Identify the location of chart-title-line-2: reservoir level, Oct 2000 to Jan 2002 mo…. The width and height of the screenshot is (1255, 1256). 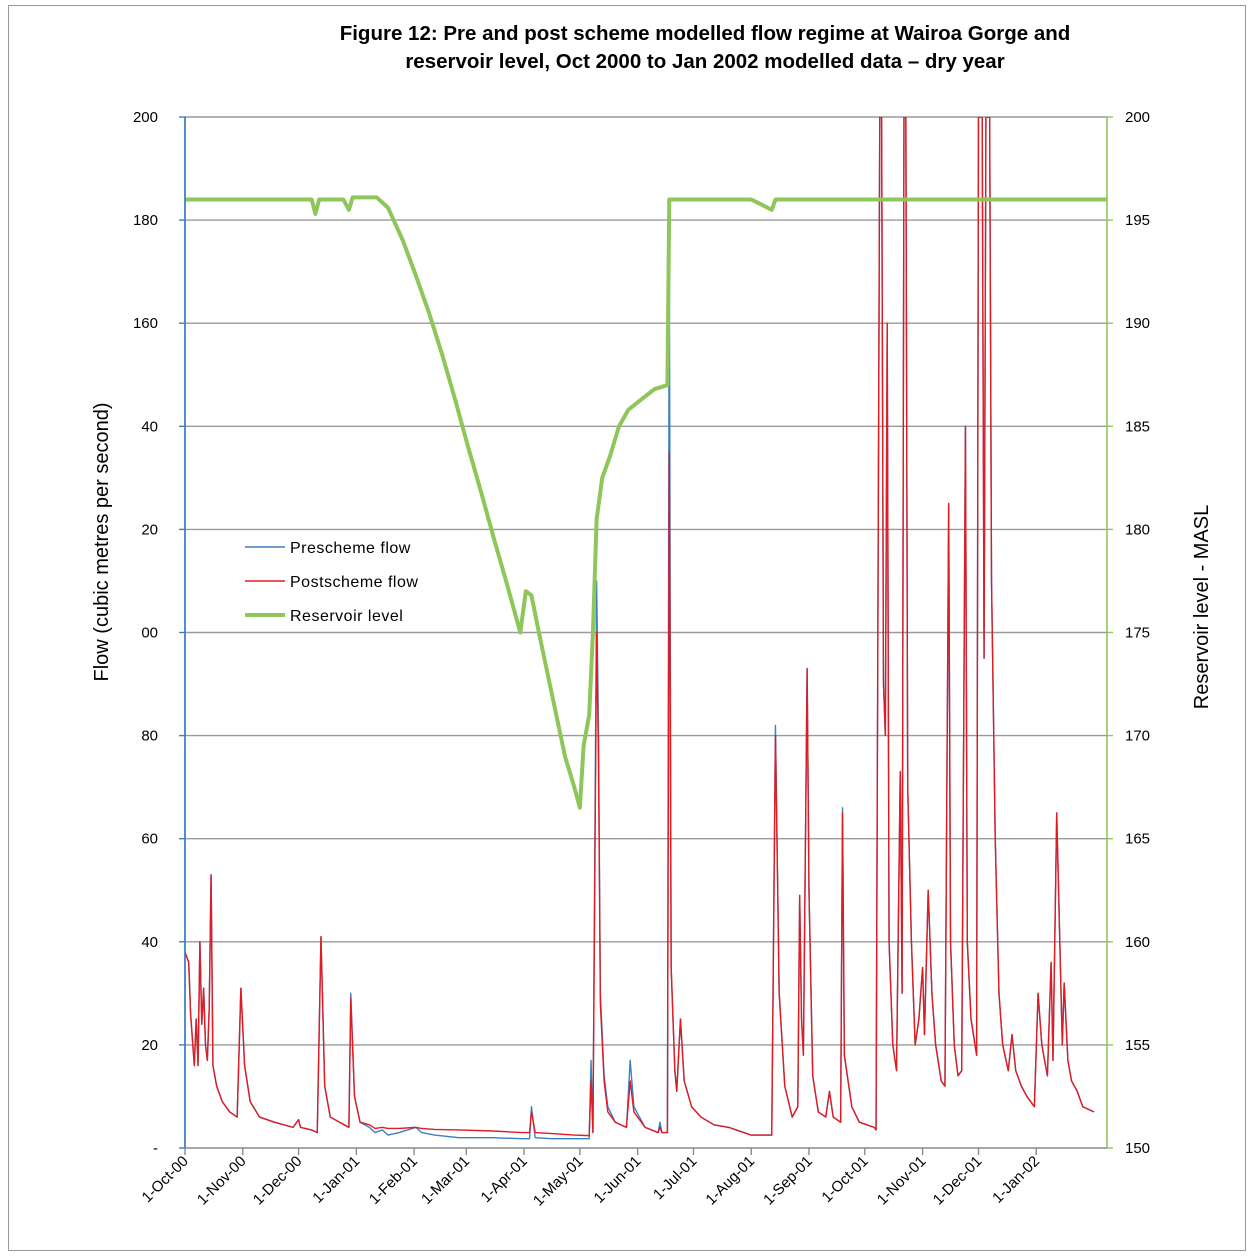
(705, 61).